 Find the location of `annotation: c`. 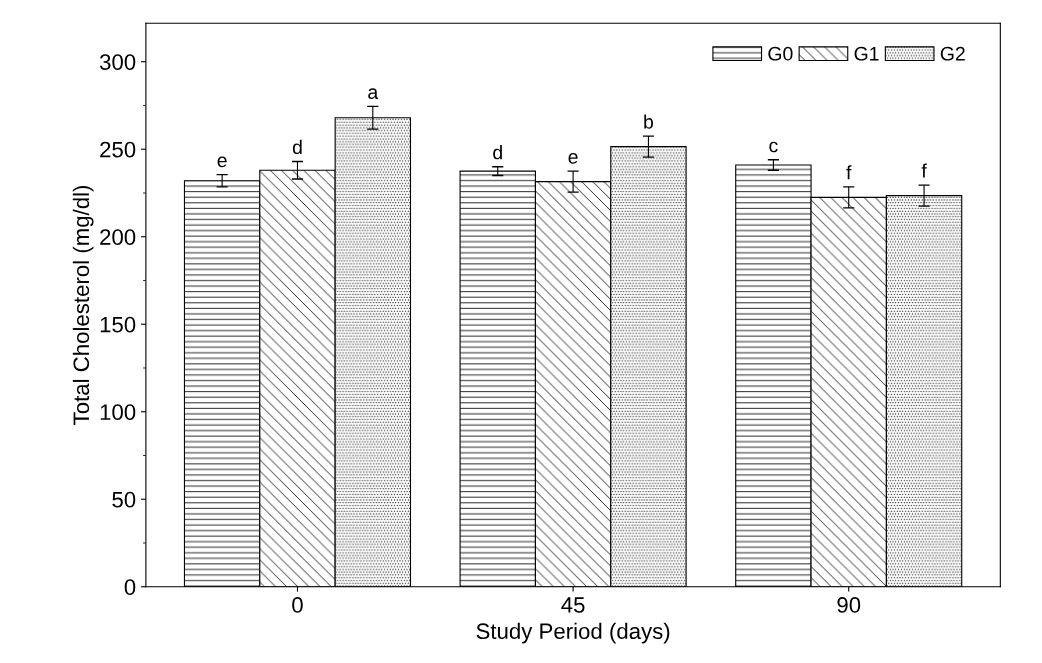

annotation: c is located at coordinates (773, 147).